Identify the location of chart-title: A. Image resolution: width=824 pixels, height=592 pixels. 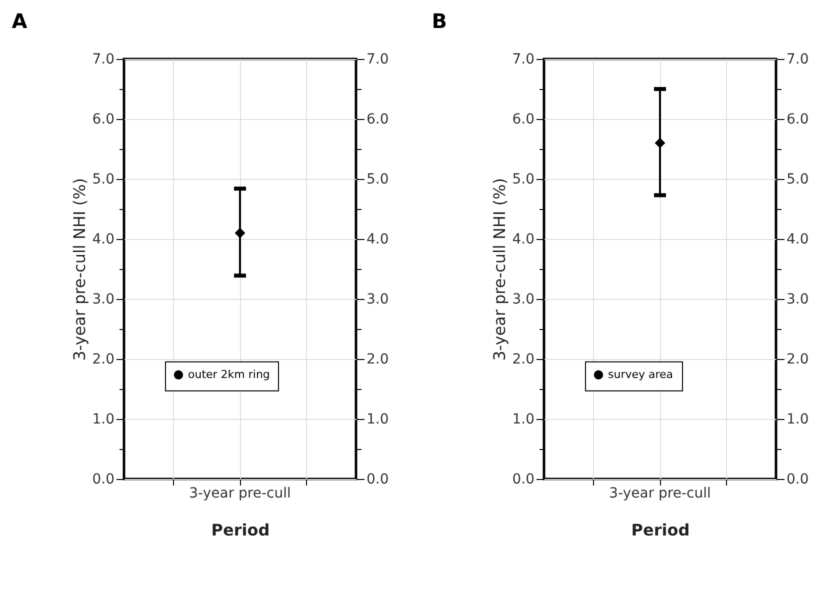
(20, 21).